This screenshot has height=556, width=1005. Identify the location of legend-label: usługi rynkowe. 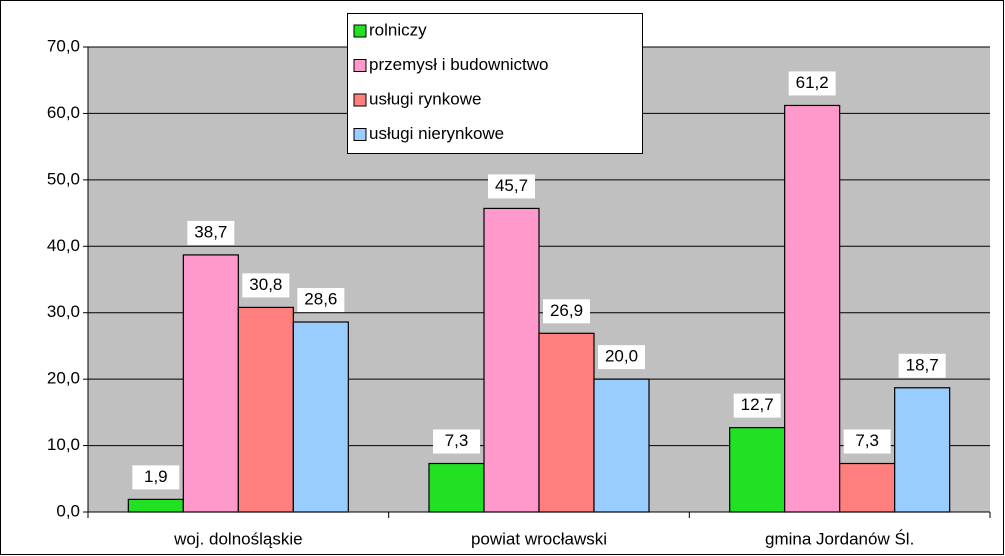
(425, 98).